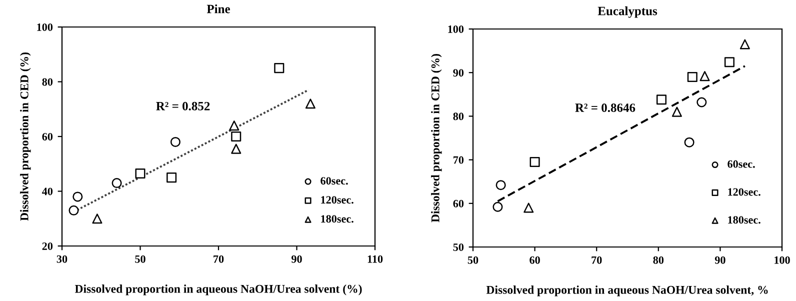 The width and height of the screenshot is (796, 301). I want to click on x-axis-title: Dissolved proportion in aqueous NaOH/Urea solvent, %, so click(627, 291).